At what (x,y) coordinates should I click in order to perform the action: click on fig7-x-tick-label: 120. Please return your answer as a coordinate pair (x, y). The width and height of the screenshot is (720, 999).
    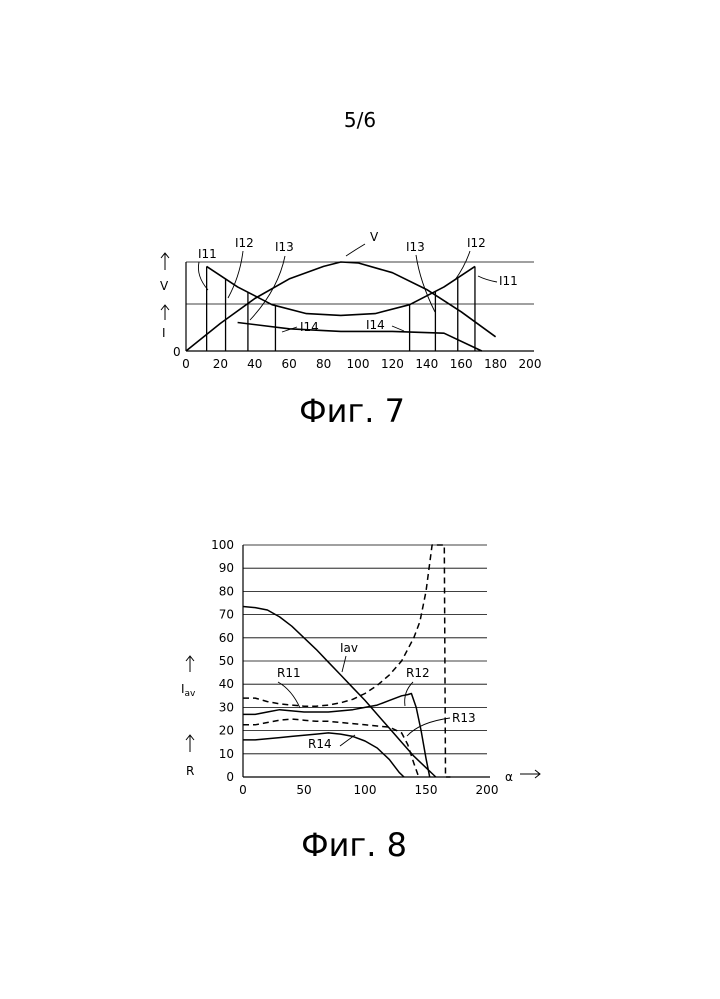
    Looking at the image, I should click on (392, 364).